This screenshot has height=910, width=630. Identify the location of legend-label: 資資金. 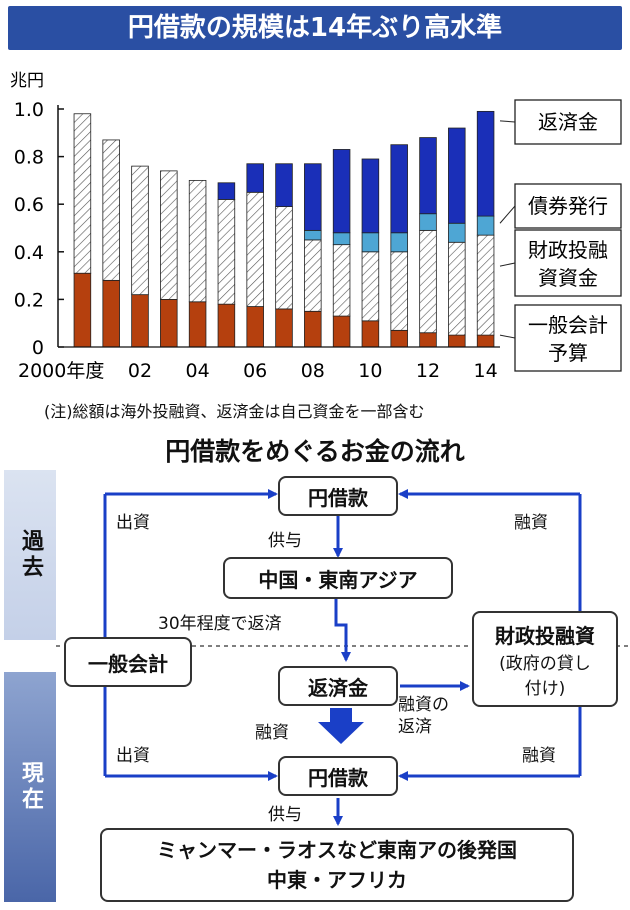
(568, 278).